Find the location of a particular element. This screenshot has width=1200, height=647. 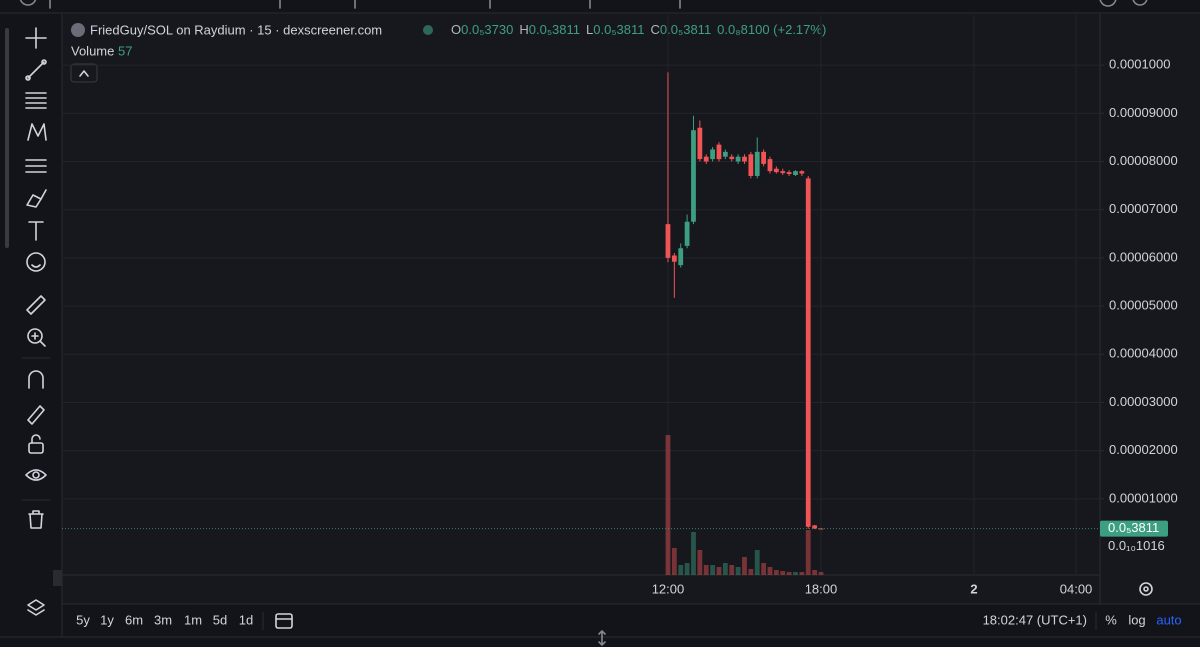

collapse-legend is located at coordinates (84, 73).